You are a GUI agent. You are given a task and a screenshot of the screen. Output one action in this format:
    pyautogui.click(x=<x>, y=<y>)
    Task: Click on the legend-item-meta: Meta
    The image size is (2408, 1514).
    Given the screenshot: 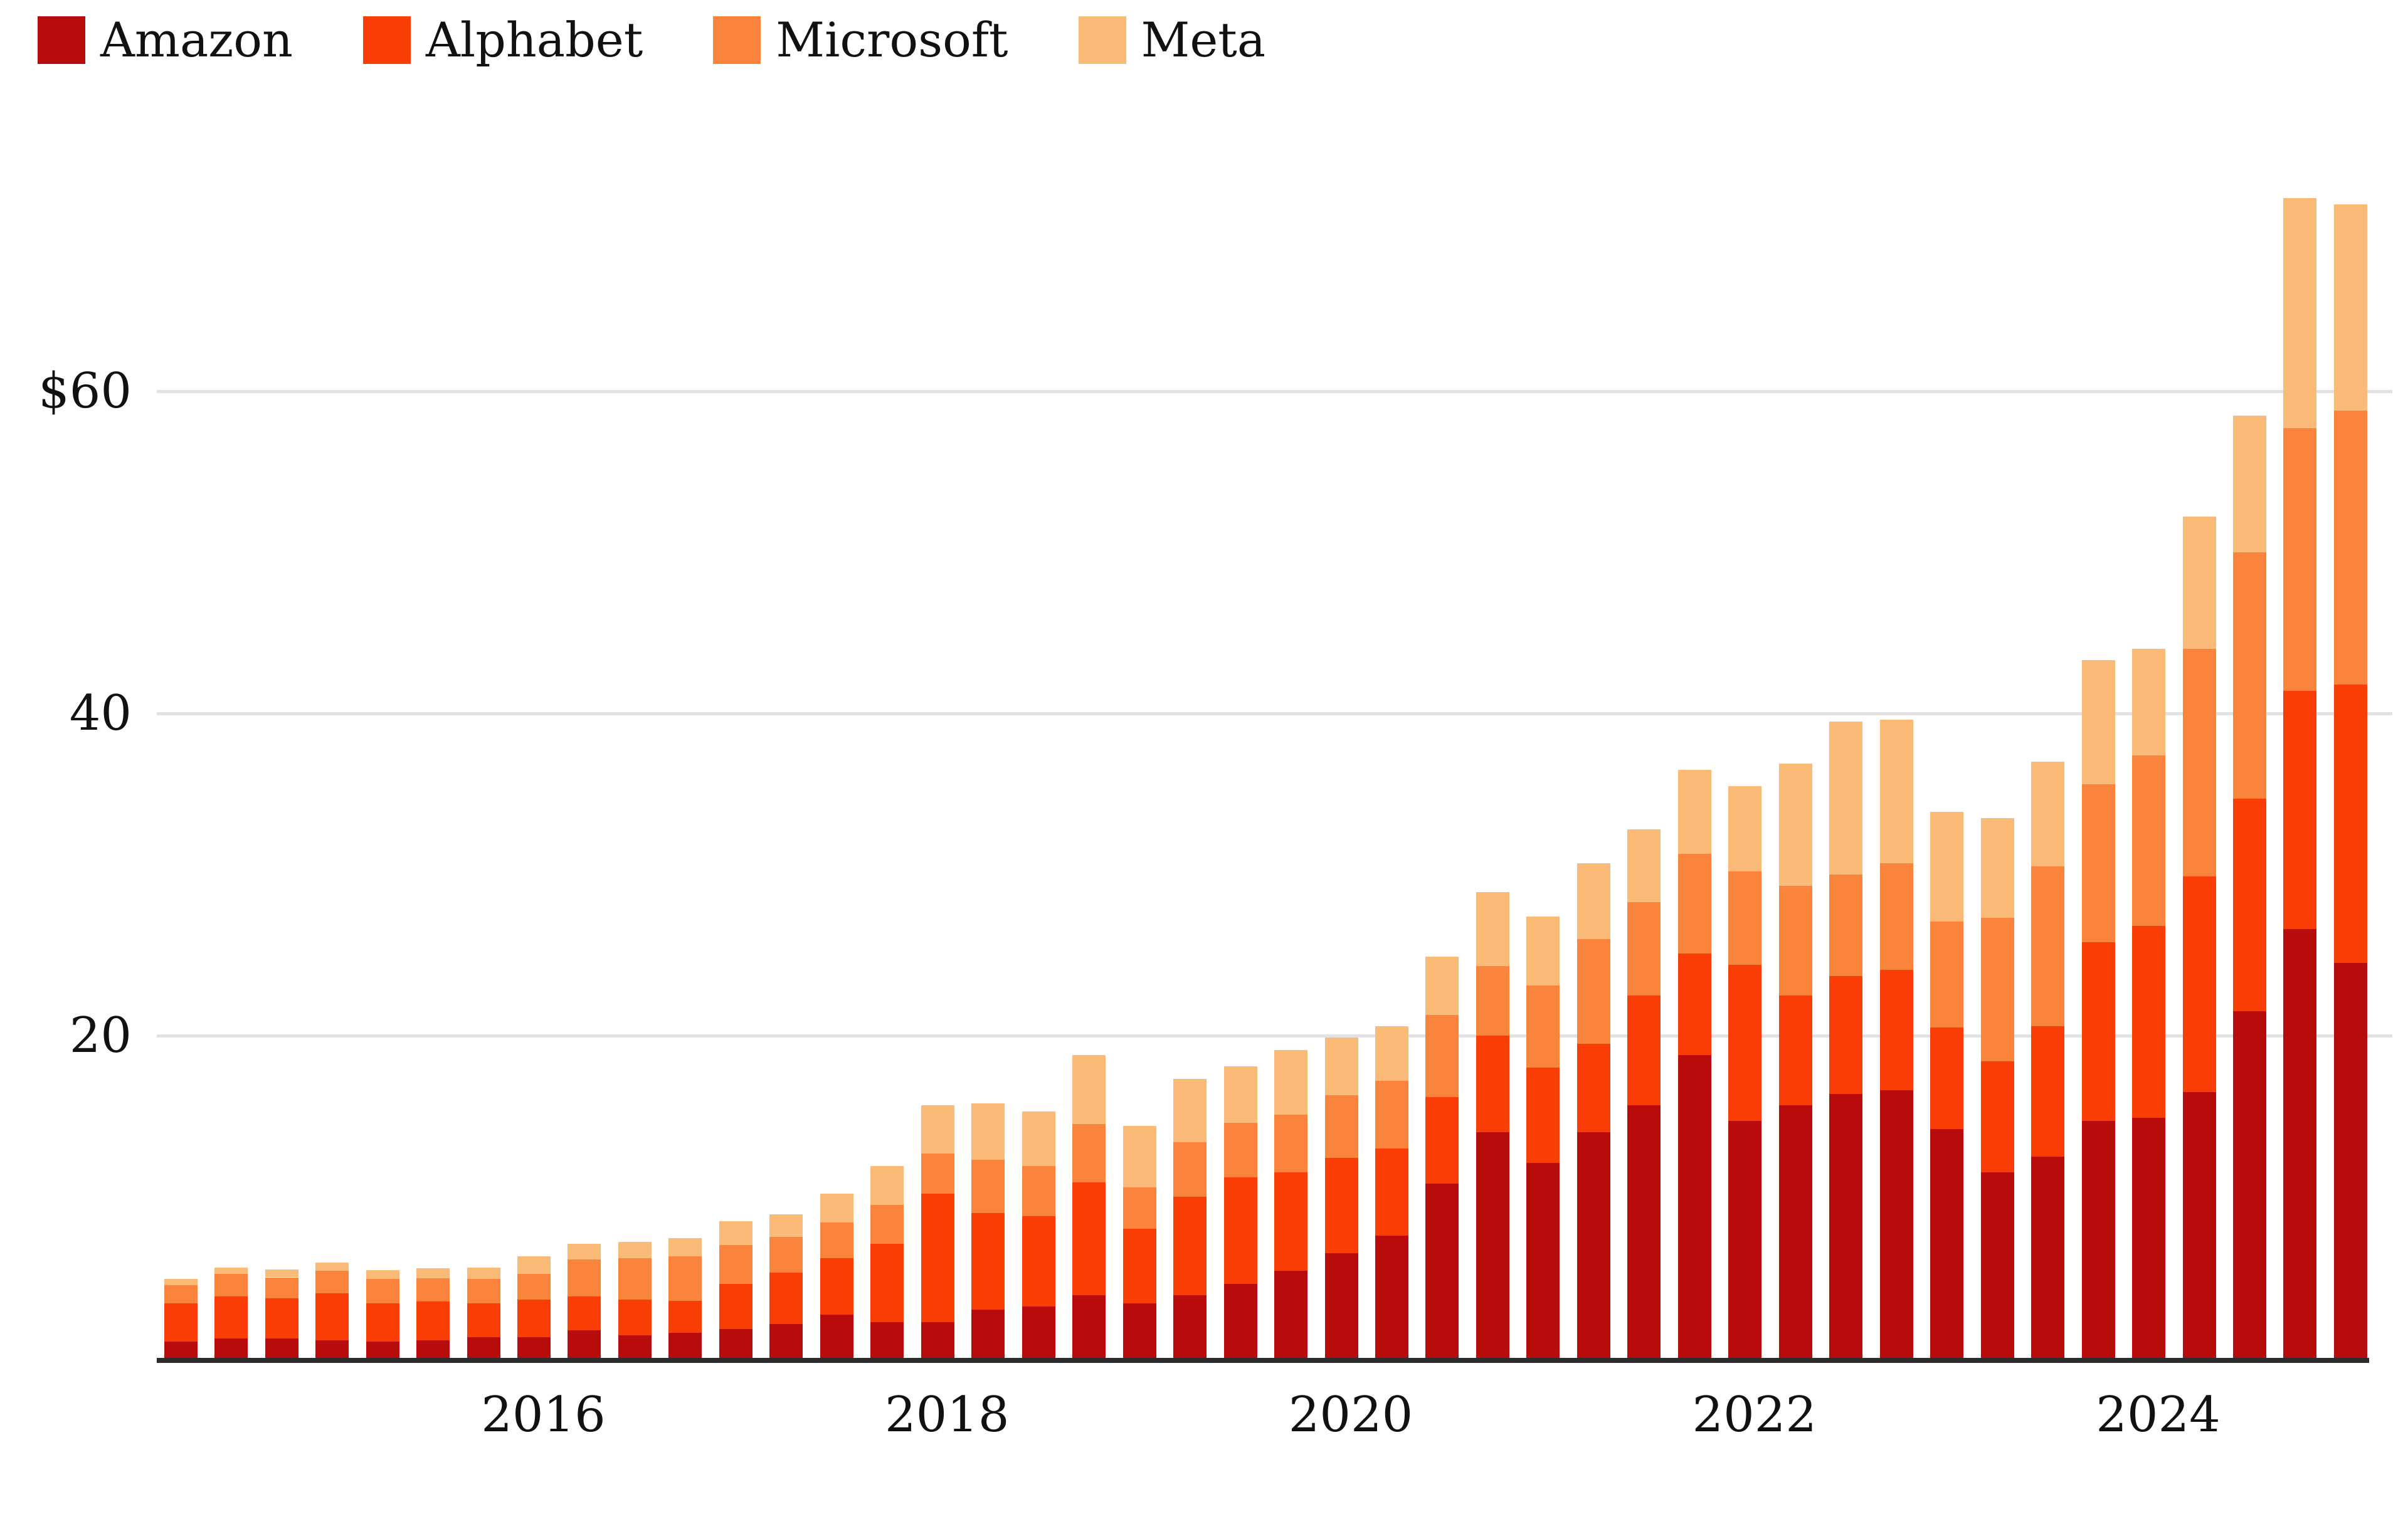 What is the action you would take?
    pyautogui.click(x=1172, y=40)
    